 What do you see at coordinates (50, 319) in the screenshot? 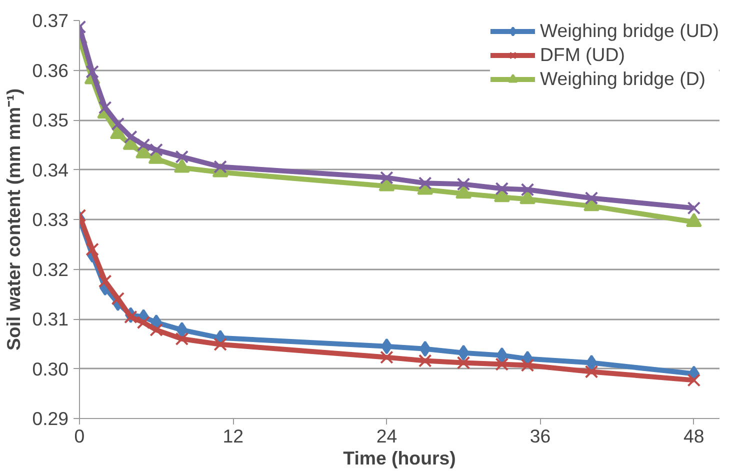
I see `y-tick-label: 0.31` at bounding box center [50, 319].